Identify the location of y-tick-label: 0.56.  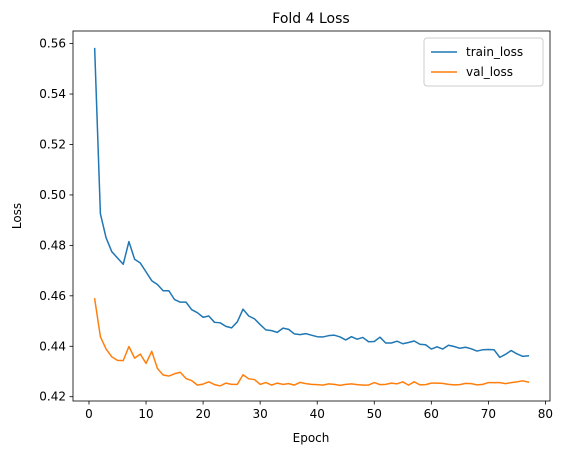
(52, 44).